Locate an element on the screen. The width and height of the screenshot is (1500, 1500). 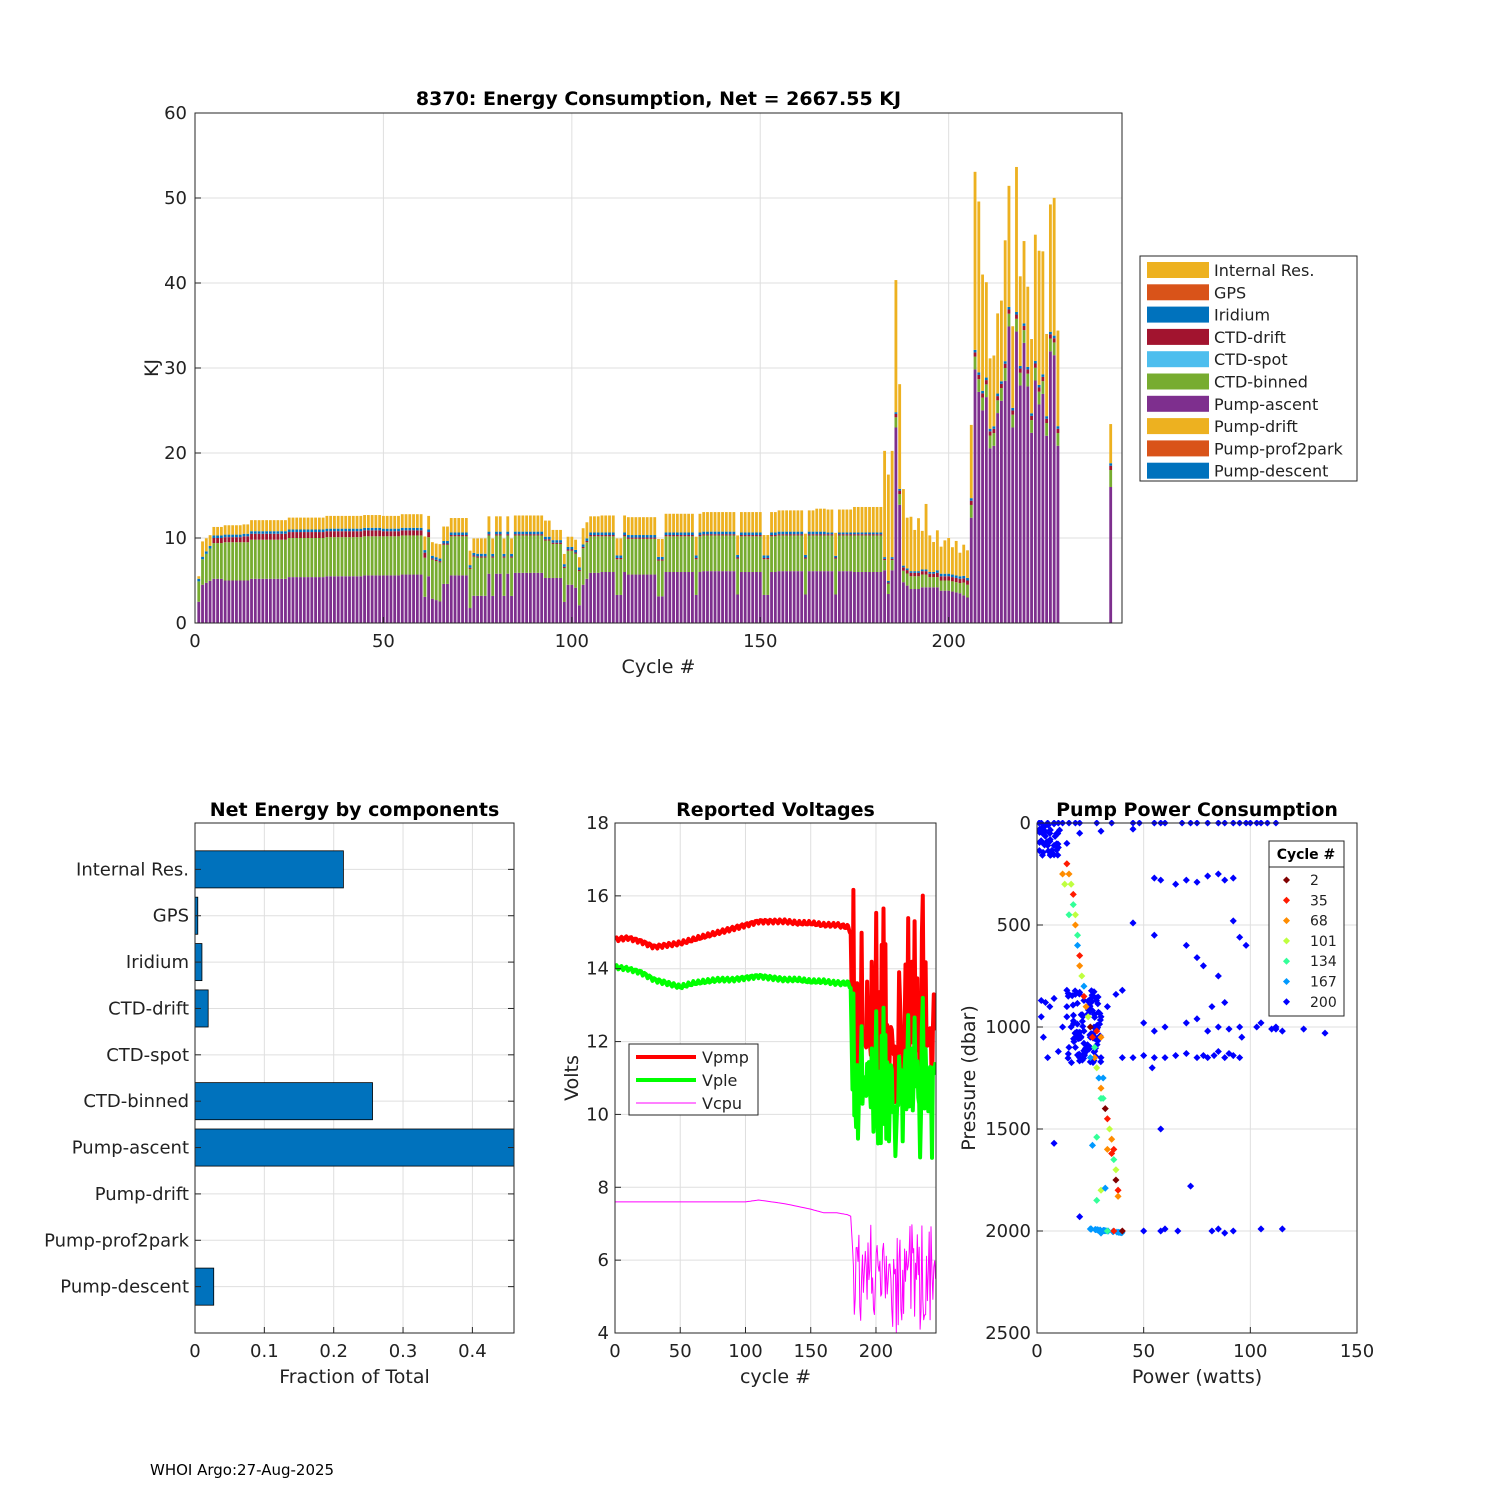
voltages-ytick-label: 8 is located at coordinates (603, 1187).